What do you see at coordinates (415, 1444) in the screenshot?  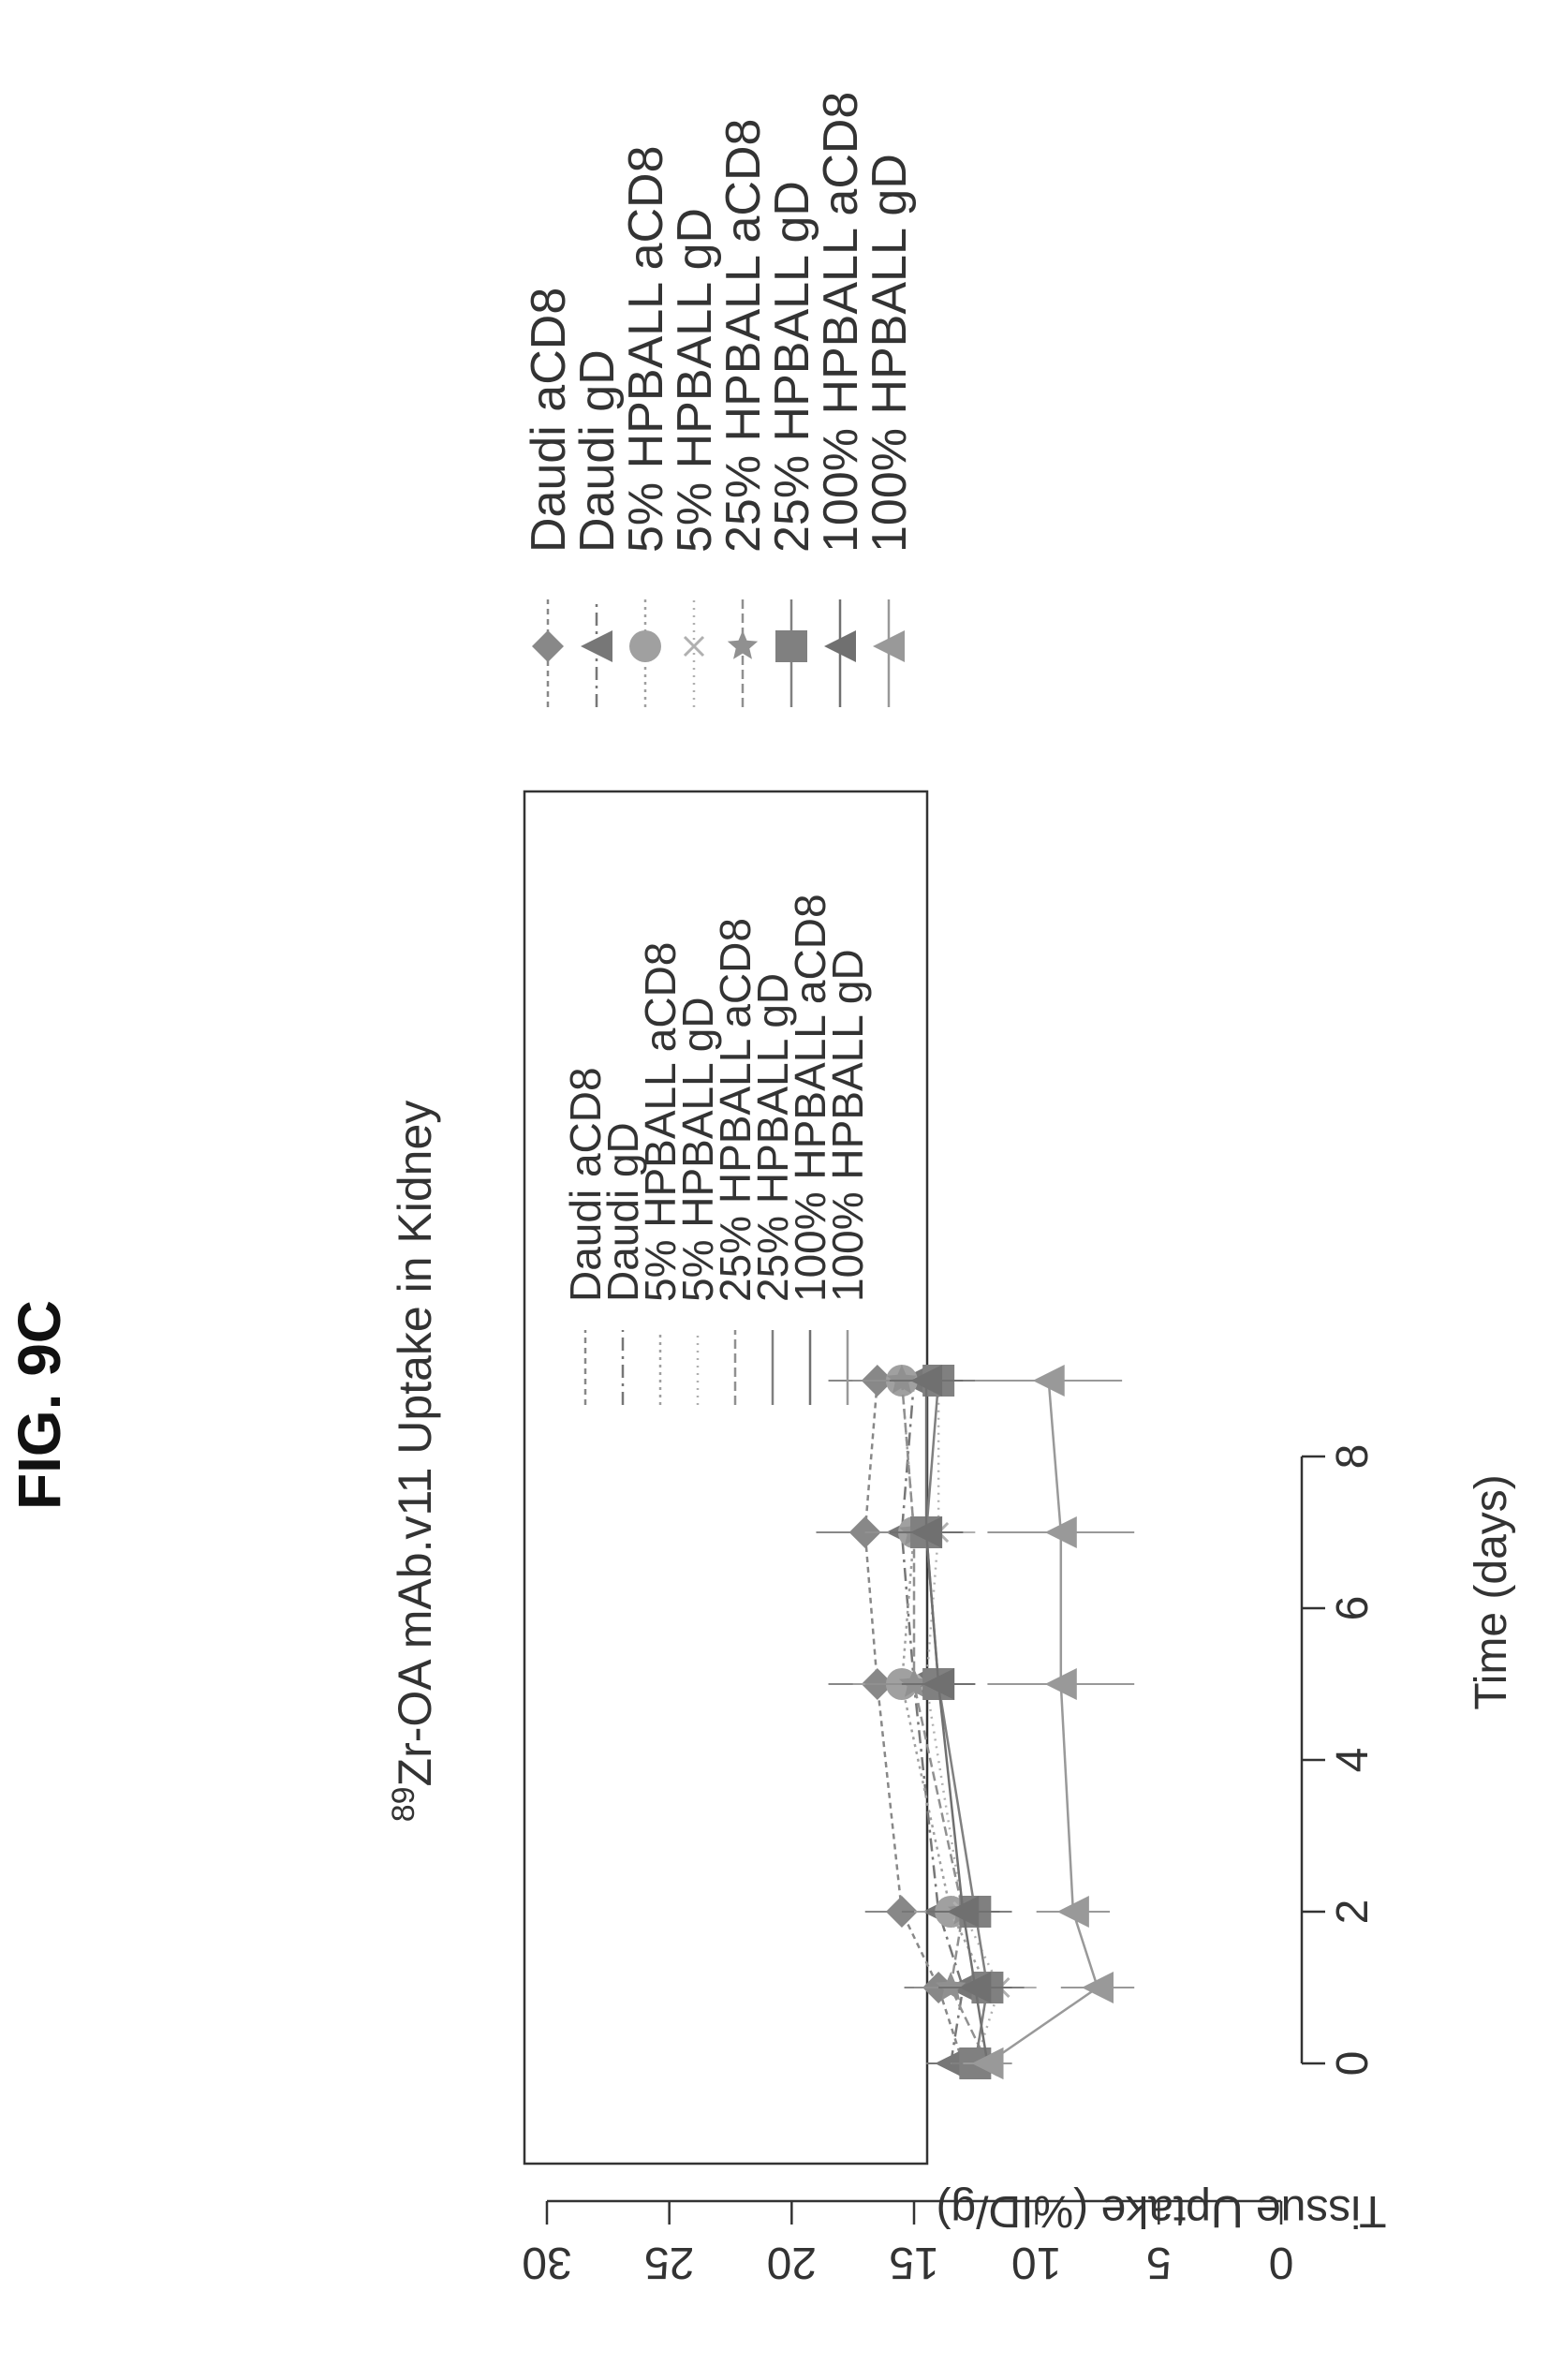 I see `chart-title-text: Zr-OA mAb.v11 Uptake in Kidney` at bounding box center [415, 1444].